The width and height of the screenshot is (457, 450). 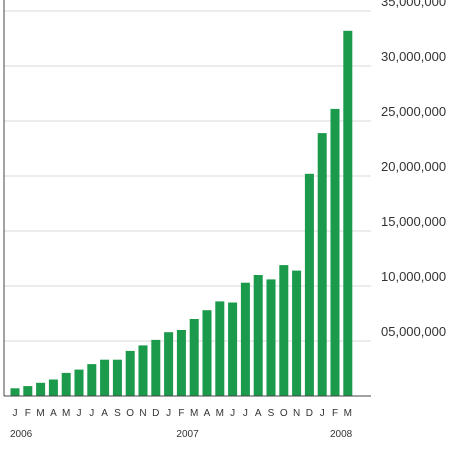 I want to click on year-label: 2008, so click(x=341, y=434).